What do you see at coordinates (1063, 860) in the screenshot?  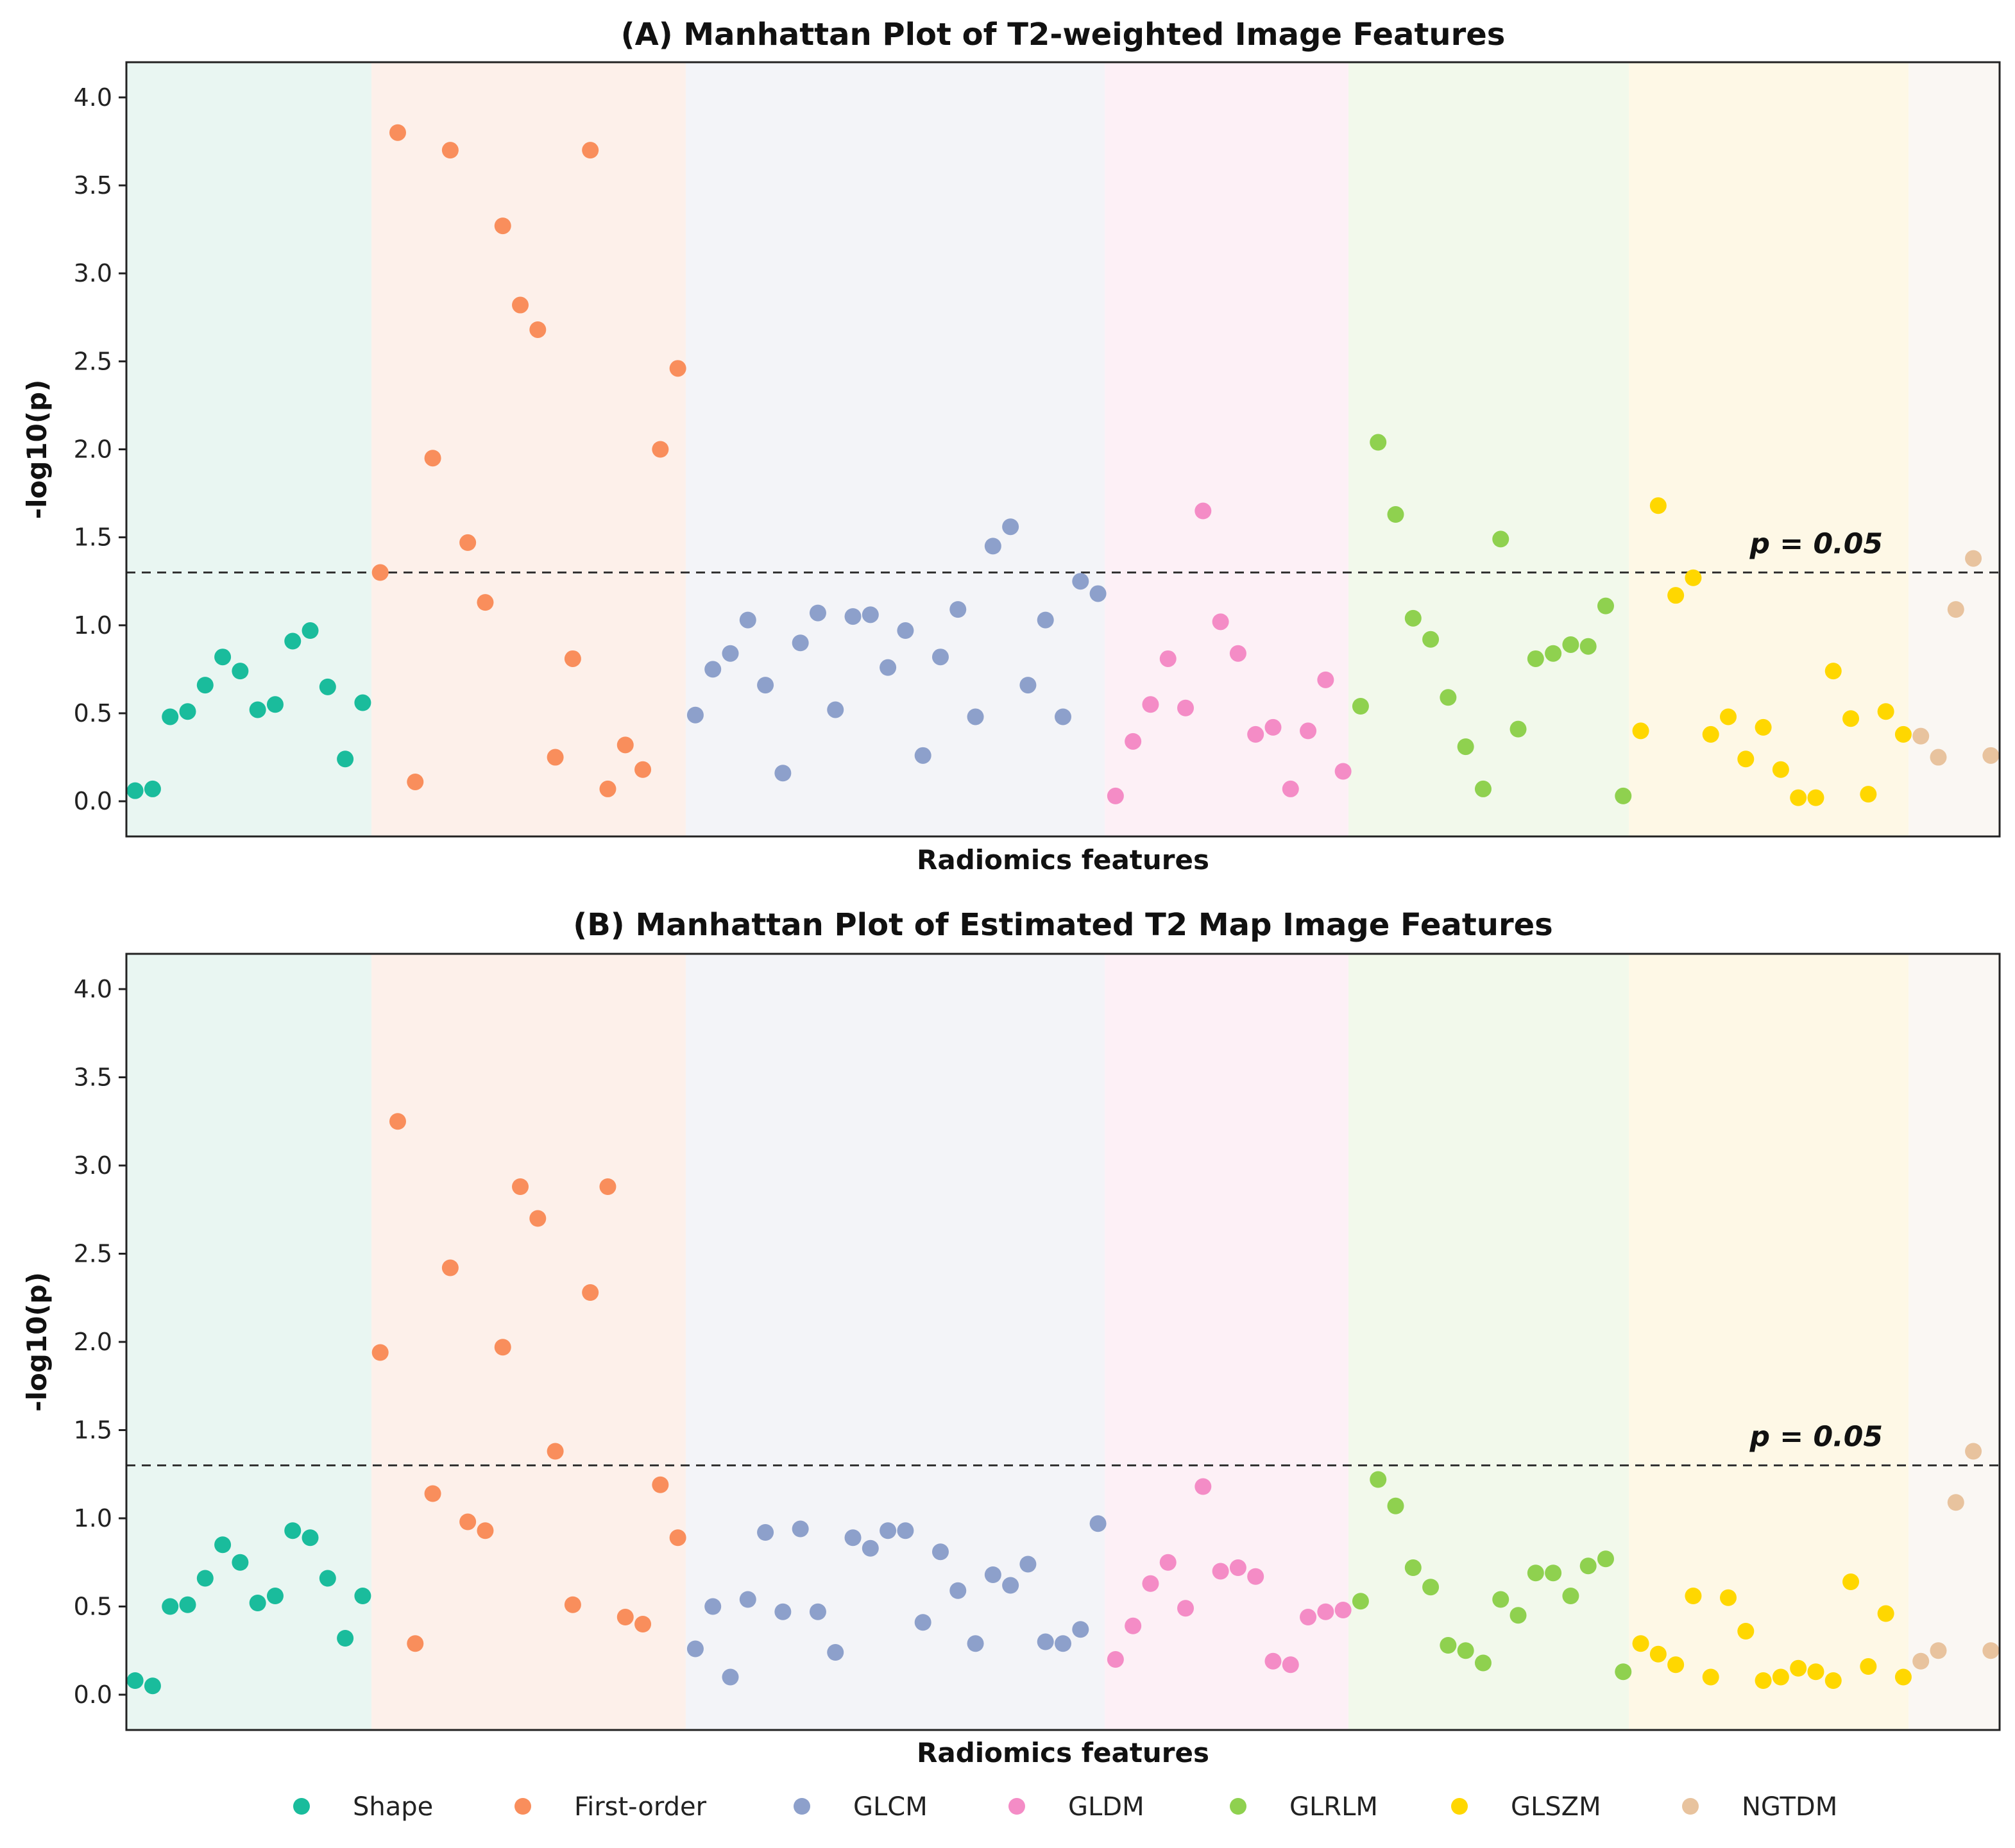 I see `panel-a-x-axis-label: Radiomics features` at bounding box center [1063, 860].